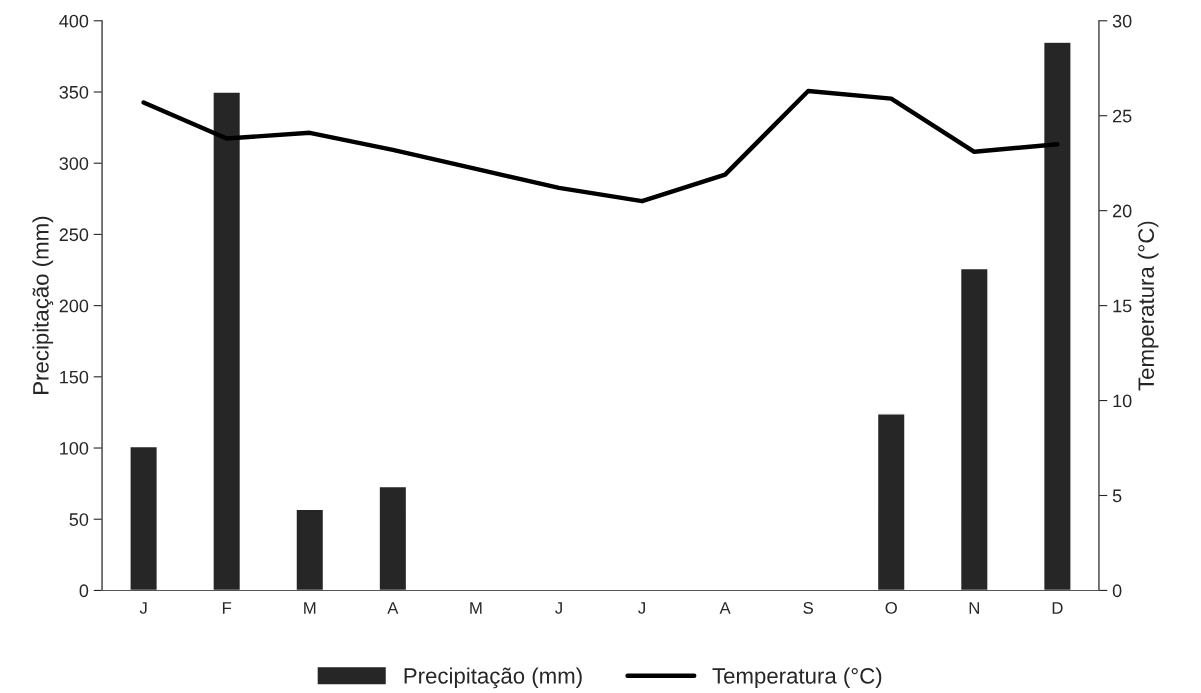 The width and height of the screenshot is (1201, 693). I want to click on y-tick-label: 50, so click(79, 519).